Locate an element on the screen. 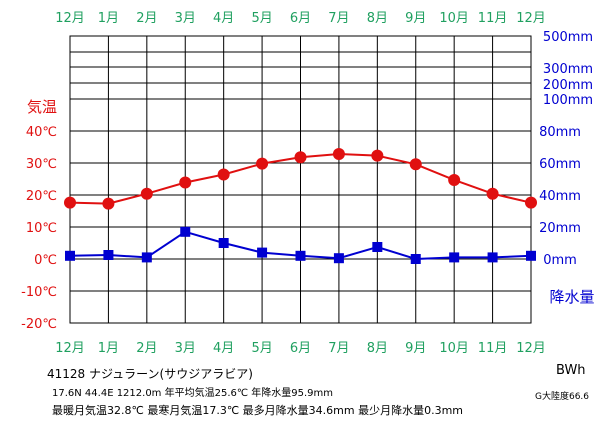 The image size is (611, 425). temperature-tick-label: 0℃ is located at coordinates (45, 260).